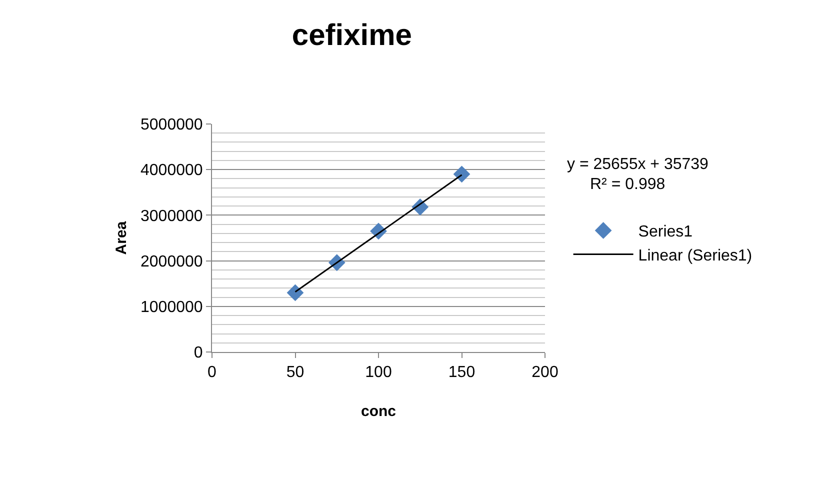 The width and height of the screenshot is (838, 490). I want to click on y-axis-title: Area, so click(121, 237).